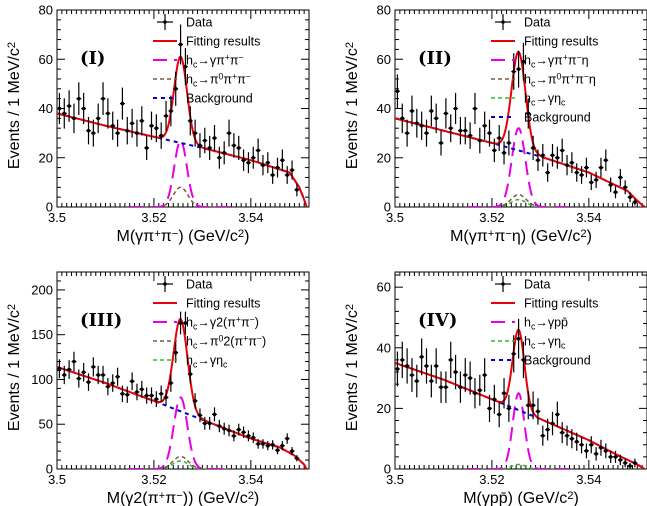  What do you see at coordinates (223, 42) in the screenshot?
I see `legend-label: Fitting results` at bounding box center [223, 42].